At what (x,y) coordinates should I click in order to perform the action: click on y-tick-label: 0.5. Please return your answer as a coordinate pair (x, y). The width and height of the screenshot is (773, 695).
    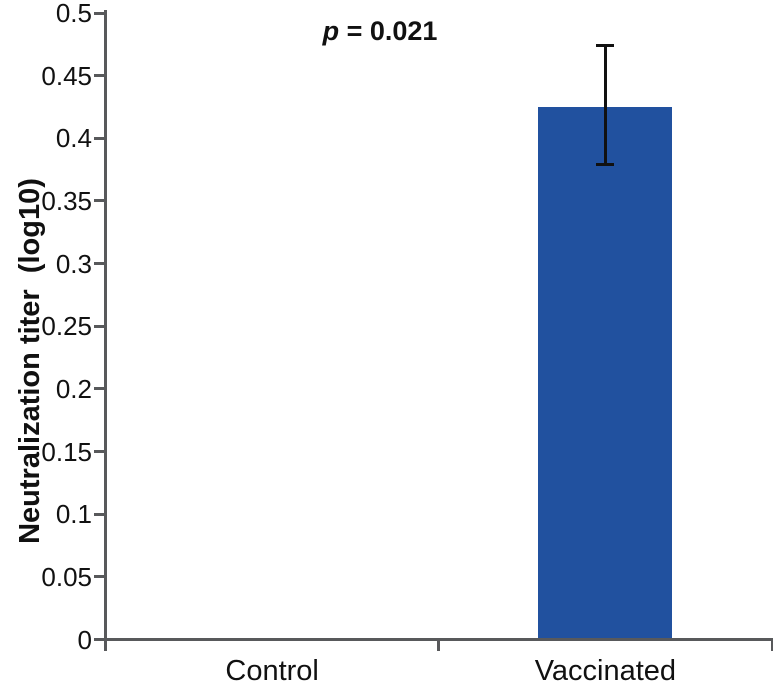
    Looking at the image, I should click on (73, 14).